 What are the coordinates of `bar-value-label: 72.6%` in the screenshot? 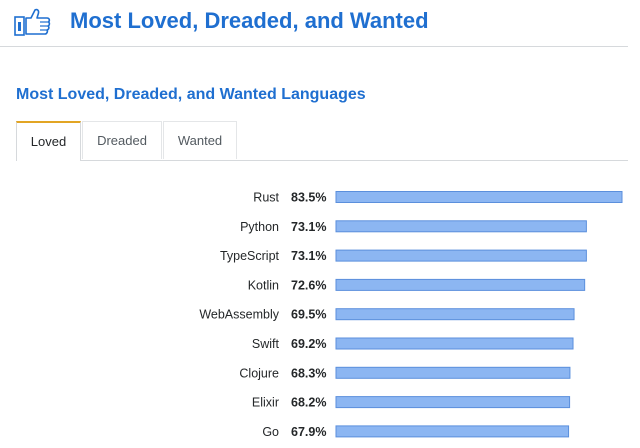 It's located at (308, 285).